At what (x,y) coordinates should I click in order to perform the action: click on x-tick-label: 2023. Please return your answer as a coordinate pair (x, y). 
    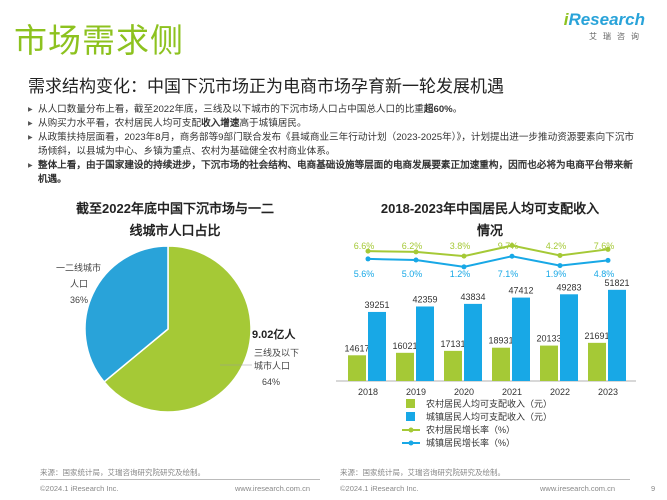
    Looking at the image, I should click on (608, 392).